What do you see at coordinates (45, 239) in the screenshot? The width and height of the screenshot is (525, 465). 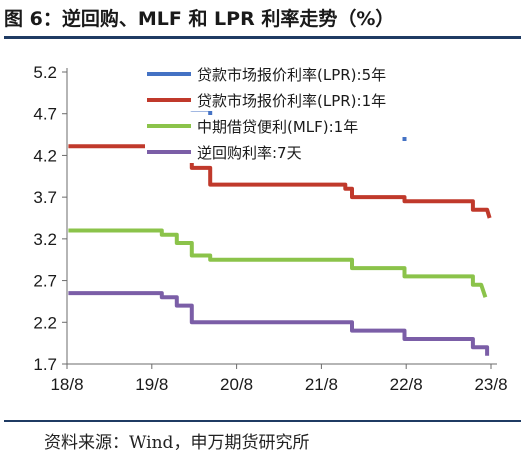 I see `y-tick-label: 3.2` at bounding box center [45, 239].